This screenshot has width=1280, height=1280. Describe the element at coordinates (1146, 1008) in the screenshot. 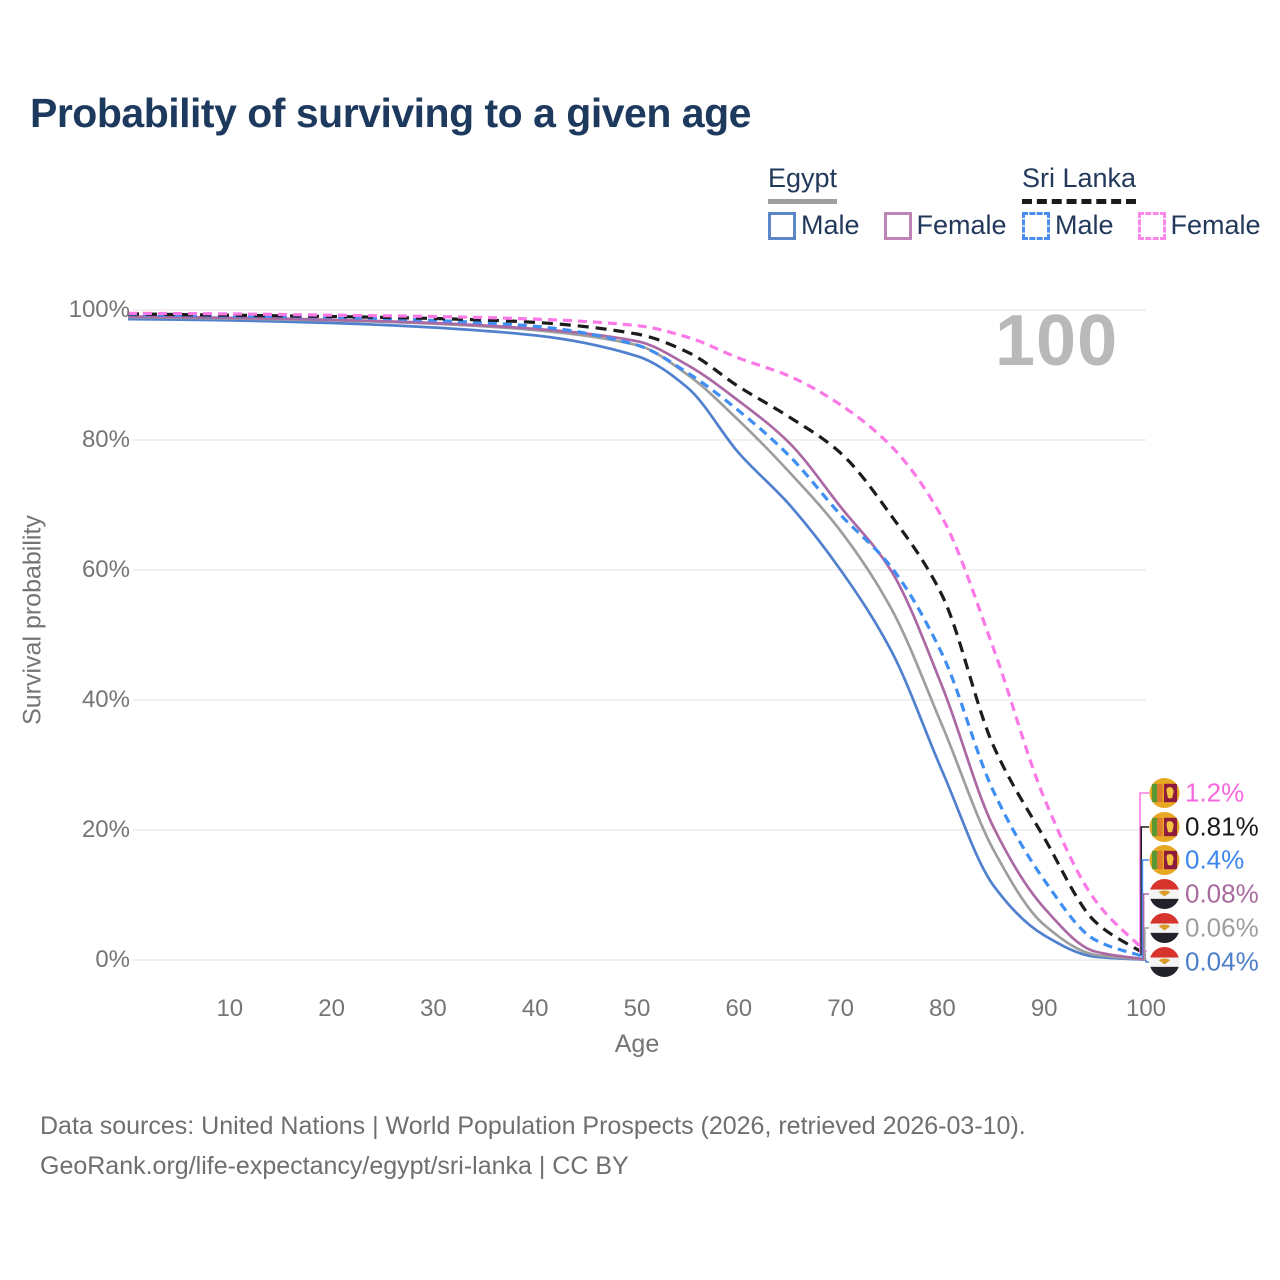

I see `x-tick-label: 100` at that location.